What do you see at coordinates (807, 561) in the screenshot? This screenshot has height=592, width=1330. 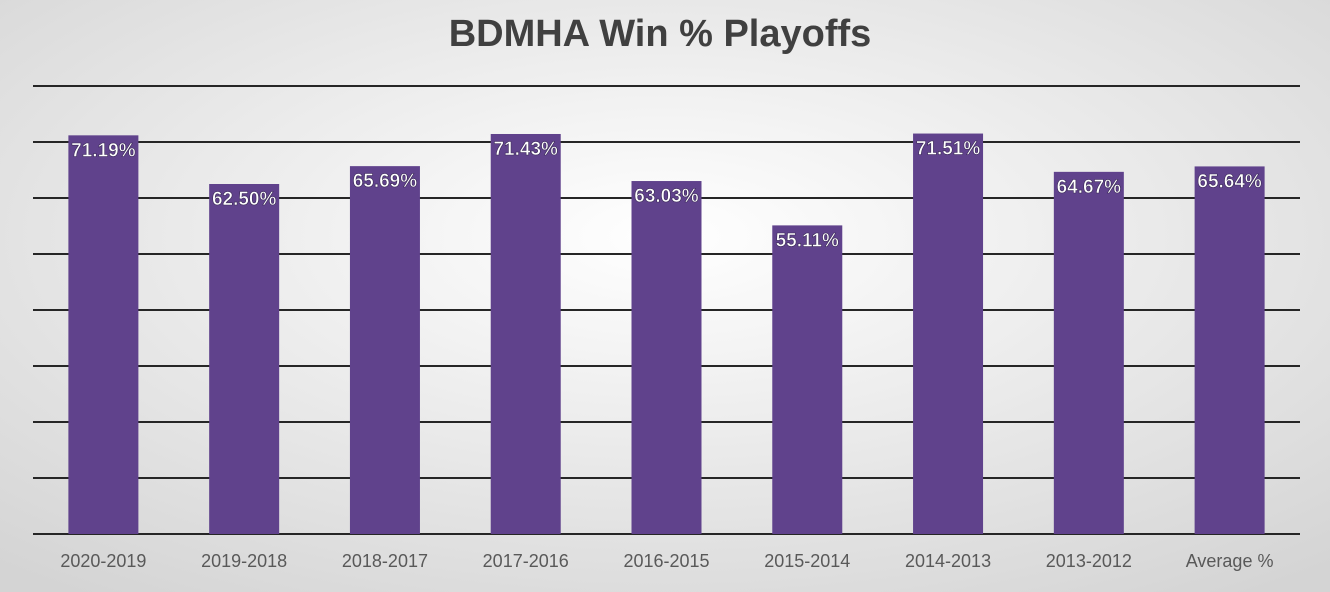 I see `x-tick-label: 2015-2014` at bounding box center [807, 561].